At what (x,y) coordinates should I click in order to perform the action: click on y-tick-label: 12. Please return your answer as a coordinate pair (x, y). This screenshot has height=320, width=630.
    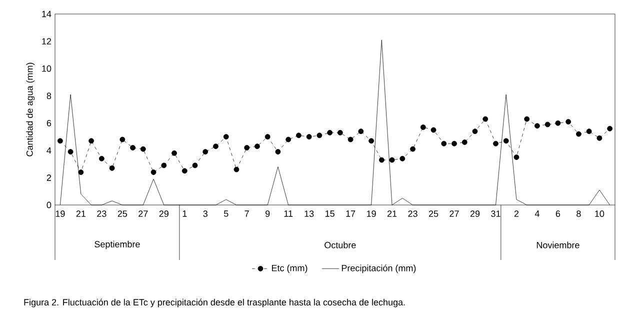
    Looking at the image, I should click on (47, 41).